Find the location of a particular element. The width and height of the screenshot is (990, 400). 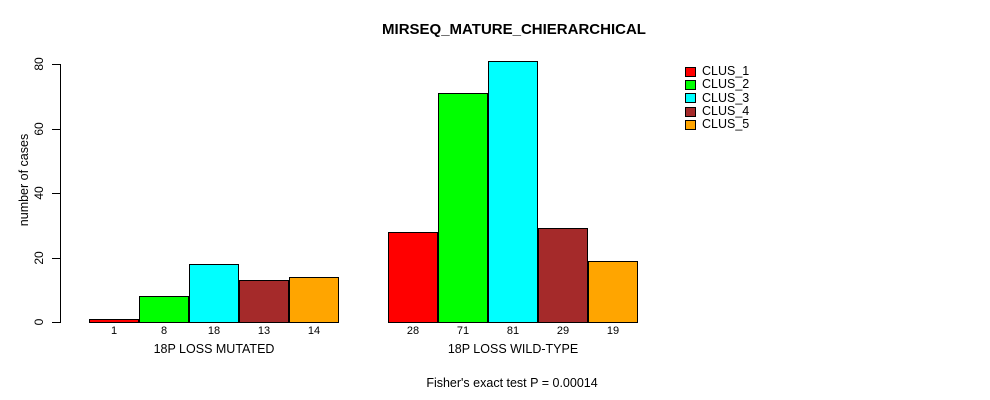

y-axis-line is located at coordinates (60, 193).